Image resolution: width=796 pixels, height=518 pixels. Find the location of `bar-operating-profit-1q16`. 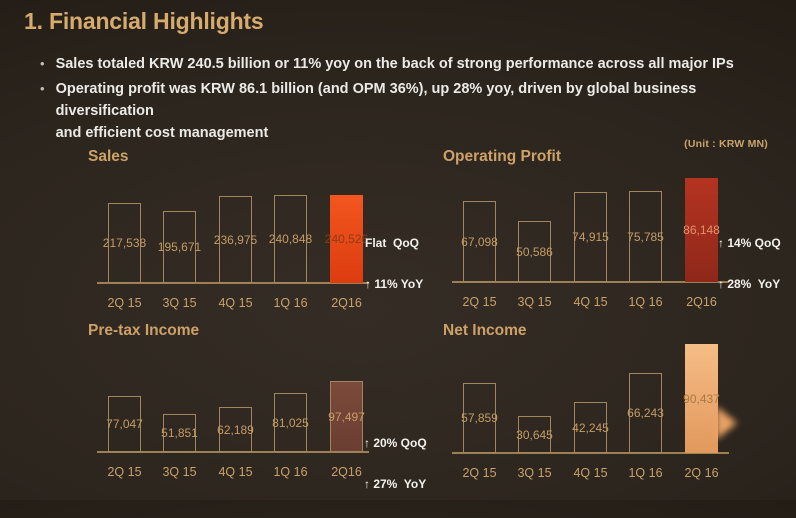

bar-operating-profit-1q16 is located at coordinates (645, 236).